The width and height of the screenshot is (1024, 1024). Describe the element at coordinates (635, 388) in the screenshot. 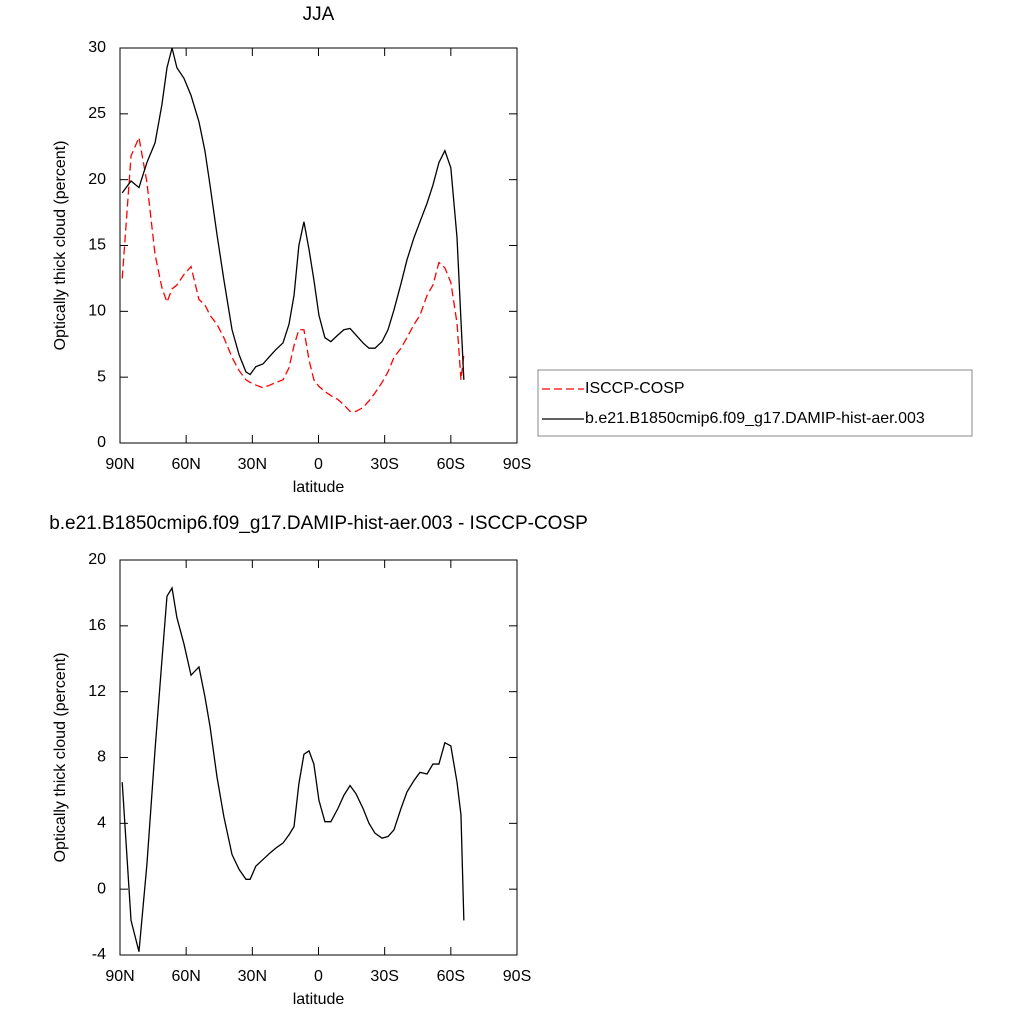

I see `legend-label: ISCCP-COSP` at that location.